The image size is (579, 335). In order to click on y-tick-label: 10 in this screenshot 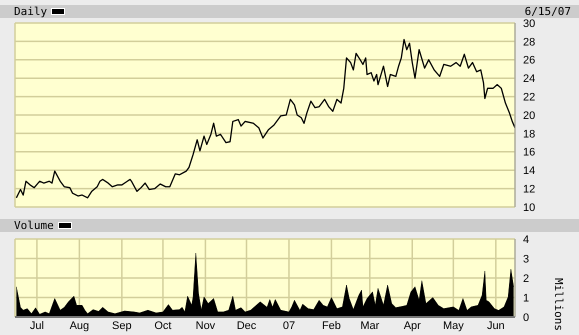, I will do `click(529, 208)`.